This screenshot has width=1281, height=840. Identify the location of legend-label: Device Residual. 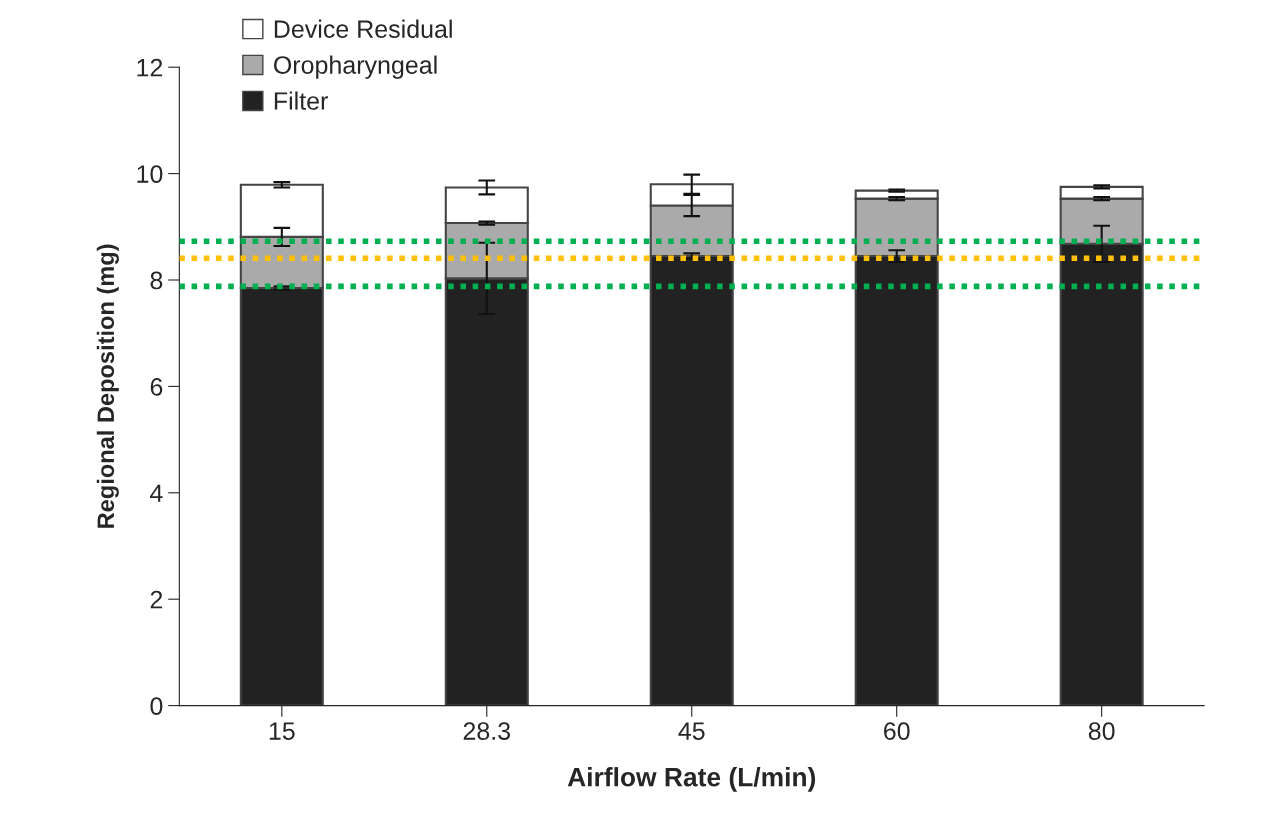
(363, 28).